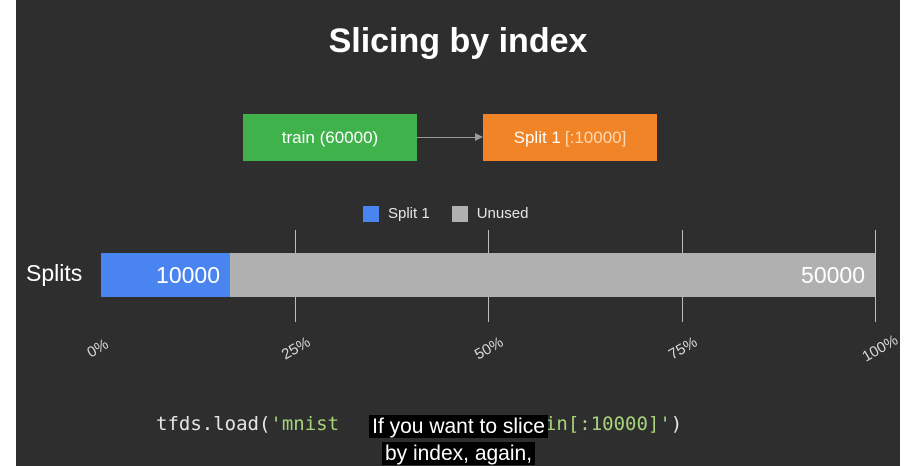 The height and width of the screenshot is (466, 917). I want to click on split-1-box: Split 1 [:10000], so click(570, 137).